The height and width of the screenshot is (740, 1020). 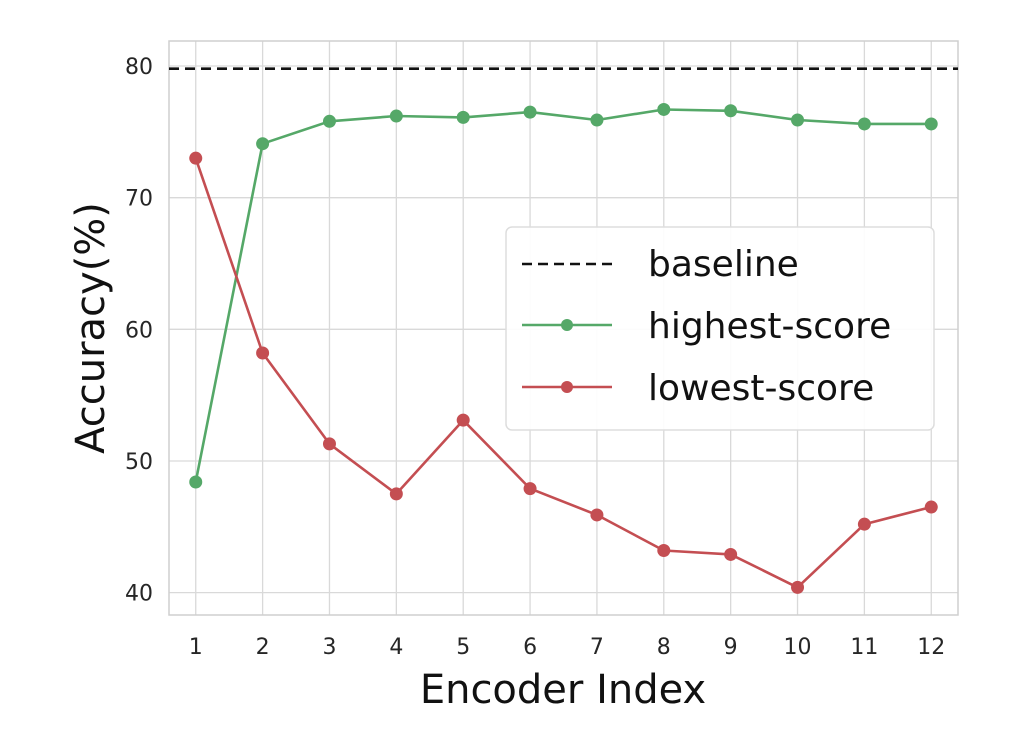 I want to click on y-tick-label-60: 60, so click(x=139, y=330).